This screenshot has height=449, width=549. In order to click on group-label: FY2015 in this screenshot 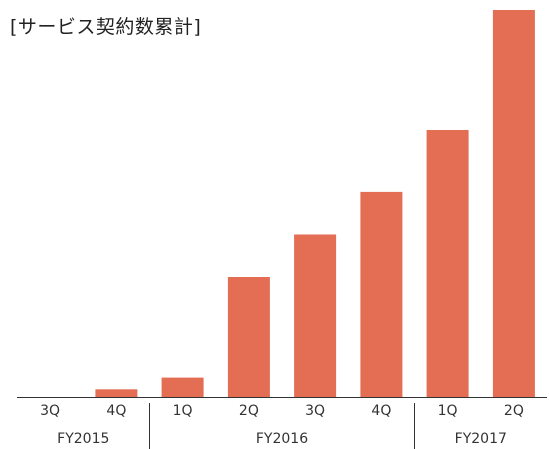, I will do `click(83, 439)`.